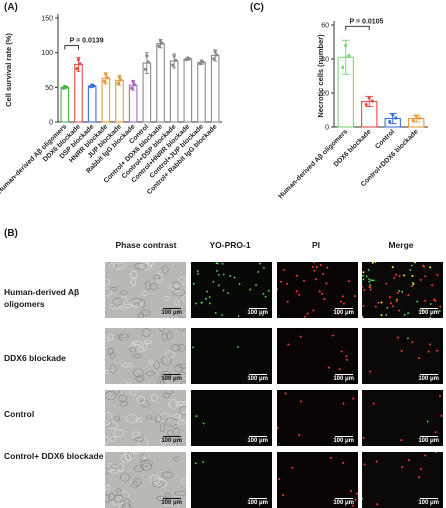 The height and width of the screenshot is (508, 446). I want to click on column-header-pi: PI, so click(316, 245).